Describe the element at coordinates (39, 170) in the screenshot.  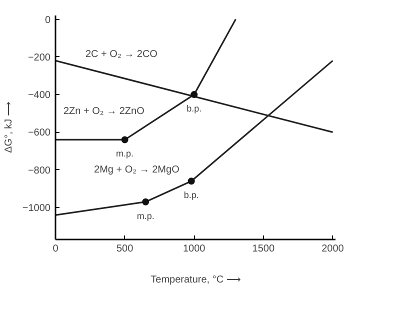
I see `y-tick-label: −800` at that location.